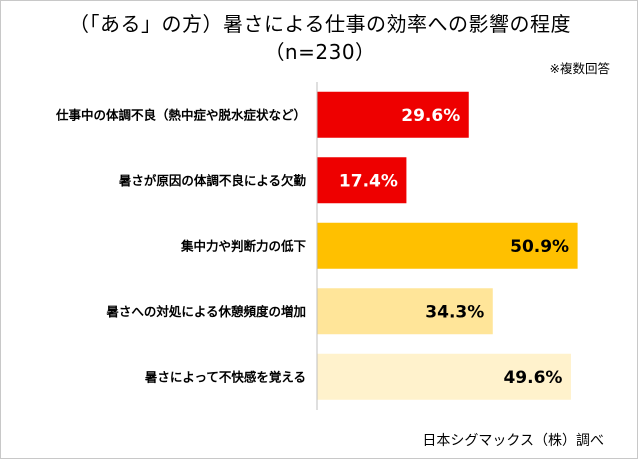 This screenshot has width=640, height=461. Describe the element at coordinates (225, 376) in the screenshot. I see `category-label-5: 暑さによって不快感を覚える` at that location.